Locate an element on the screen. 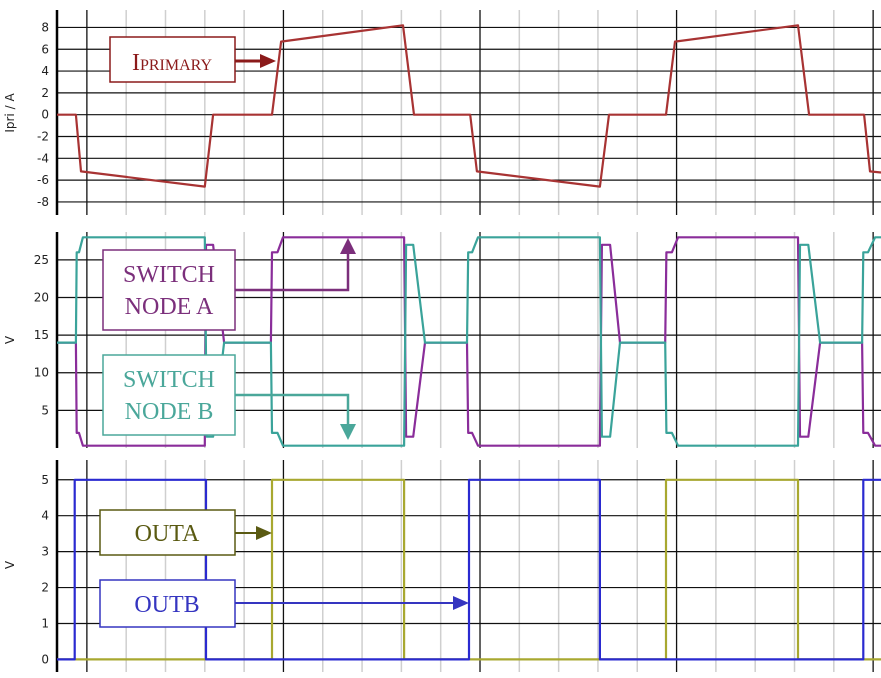  y-tick-label: 8 is located at coordinates (45, 27).